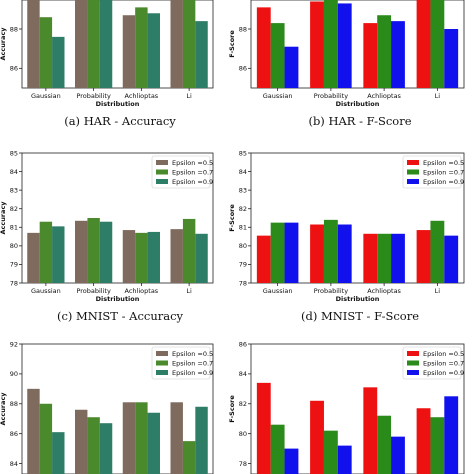  What do you see at coordinates (232, 44) in the screenshot?
I see `y-axis-label: F-Score` at bounding box center [232, 44].